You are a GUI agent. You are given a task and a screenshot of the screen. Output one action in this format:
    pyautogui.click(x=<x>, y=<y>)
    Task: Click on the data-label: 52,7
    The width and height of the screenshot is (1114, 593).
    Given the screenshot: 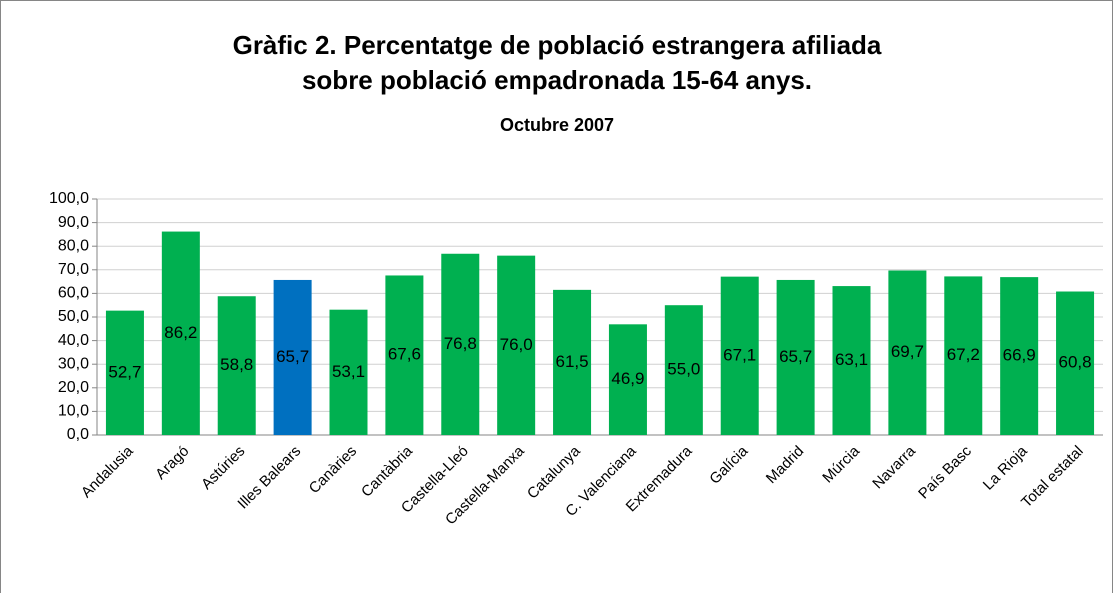 What is the action you would take?
    pyautogui.click(x=124, y=371)
    